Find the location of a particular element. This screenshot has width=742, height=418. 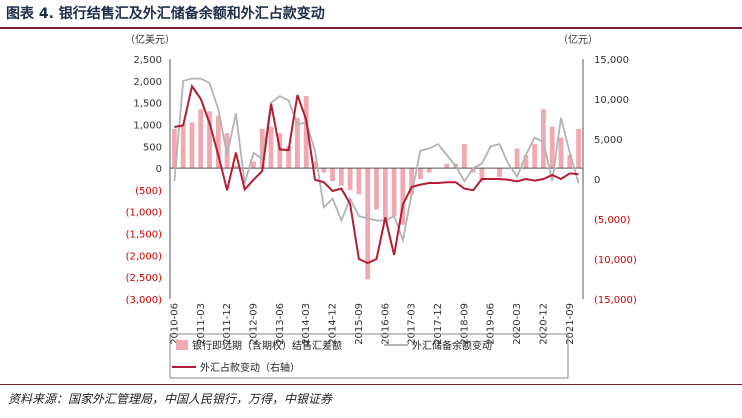

left-tick-label: (2,000) is located at coordinates (144, 256).